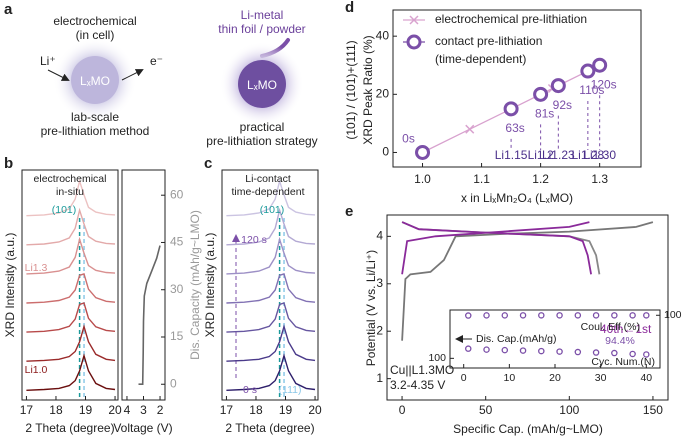  I want to click on x-tick-label: 1.1, so click(481, 179).